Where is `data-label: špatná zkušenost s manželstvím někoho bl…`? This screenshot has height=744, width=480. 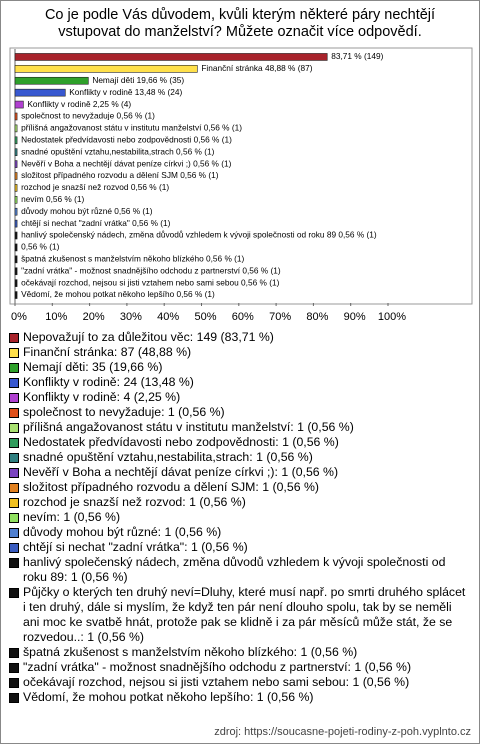
data-label: špatná zkušenost s manželstvím někoho bl… is located at coordinates (132, 259).